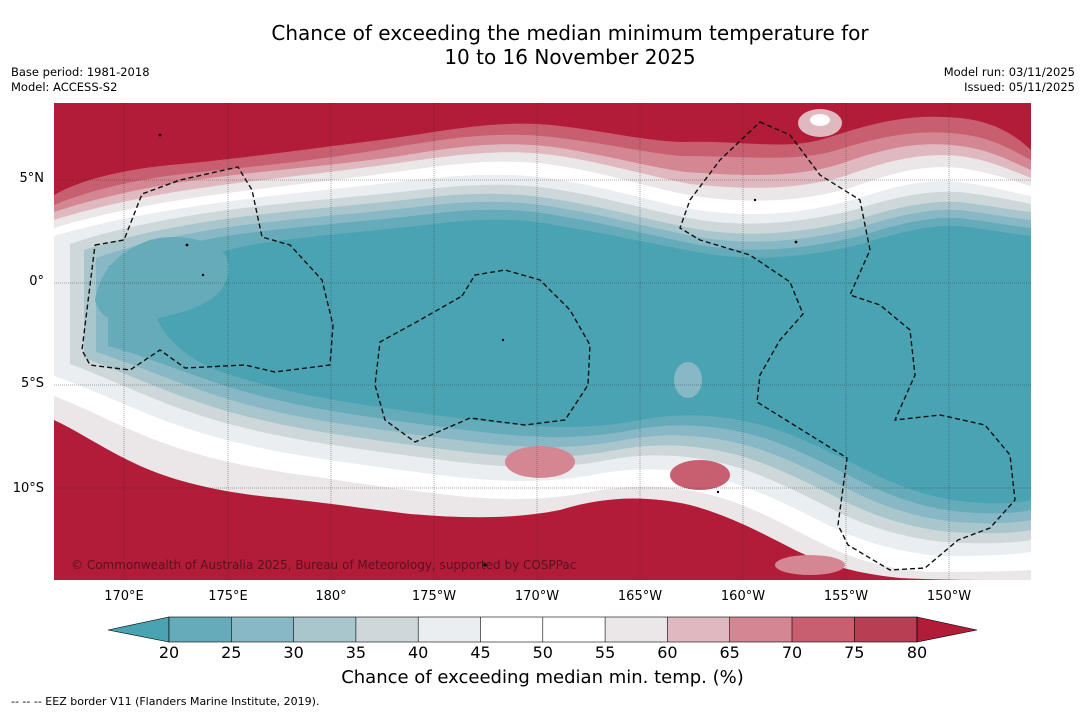 The width and height of the screenshot is (1085, 713). I want to click on cbar-tick-70: 70, so click(792, 652).